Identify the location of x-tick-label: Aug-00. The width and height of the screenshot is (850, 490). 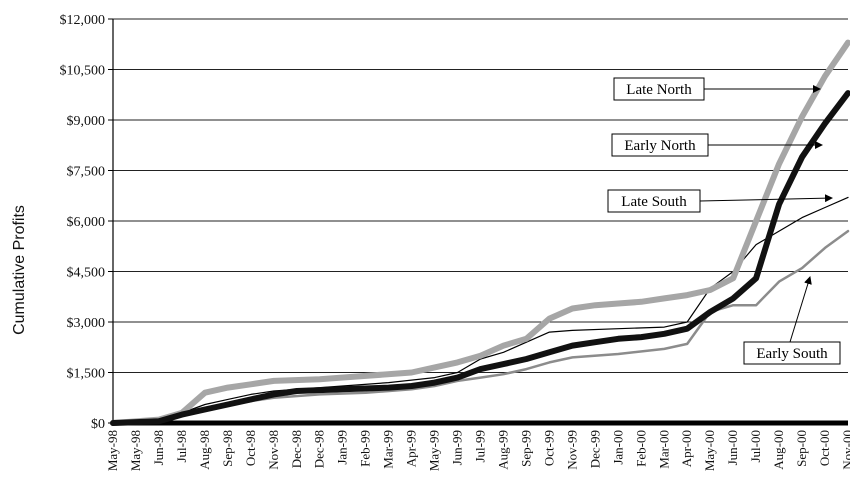
(778, 450).